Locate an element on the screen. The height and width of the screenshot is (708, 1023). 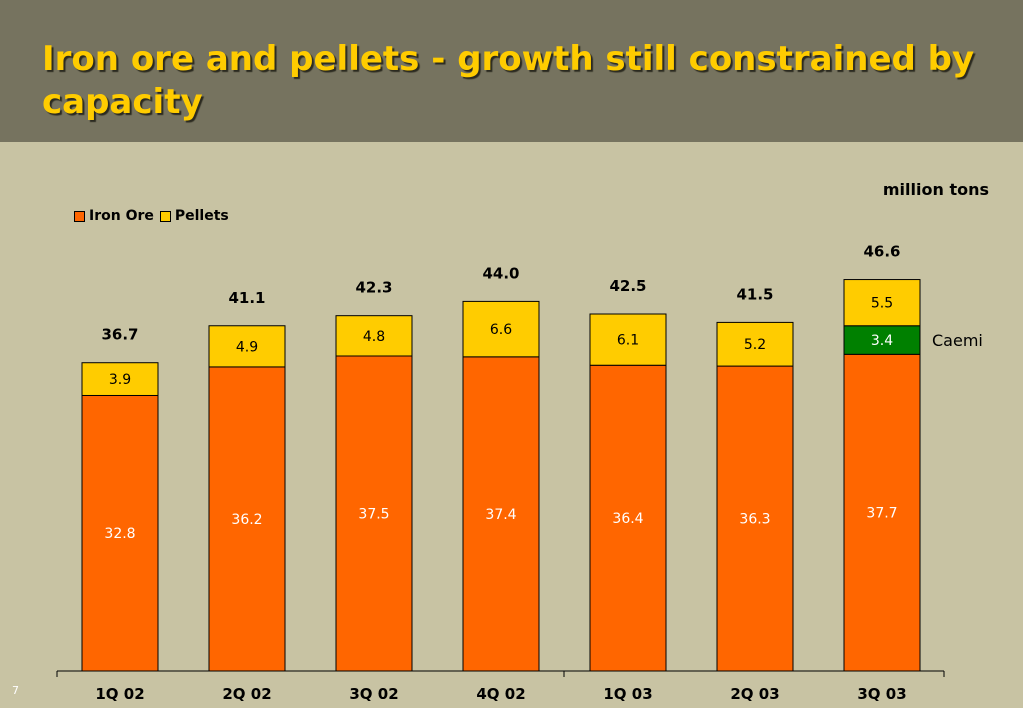
data-label-iron-ore-2q-02: 36.2 is located at coordinates (246, 520).